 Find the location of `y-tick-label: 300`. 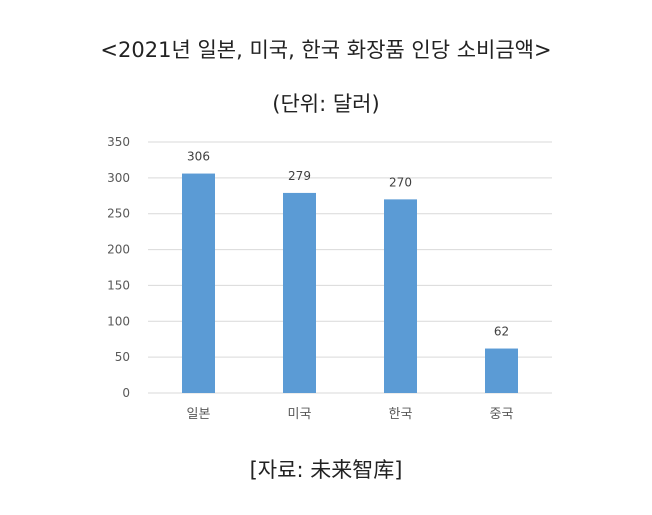

y-tick-label: 300 is located at coordinates (118, 178).